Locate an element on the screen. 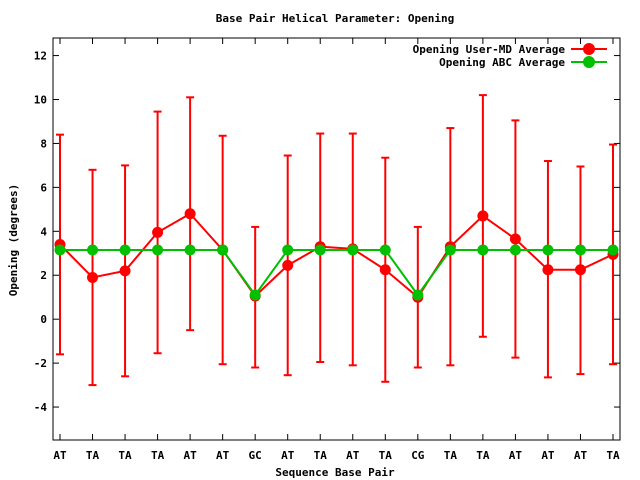 Image resolution: width=640 pixels, height=480 pixels. y-tick-label: 0 is located at coordinates (43, 319).